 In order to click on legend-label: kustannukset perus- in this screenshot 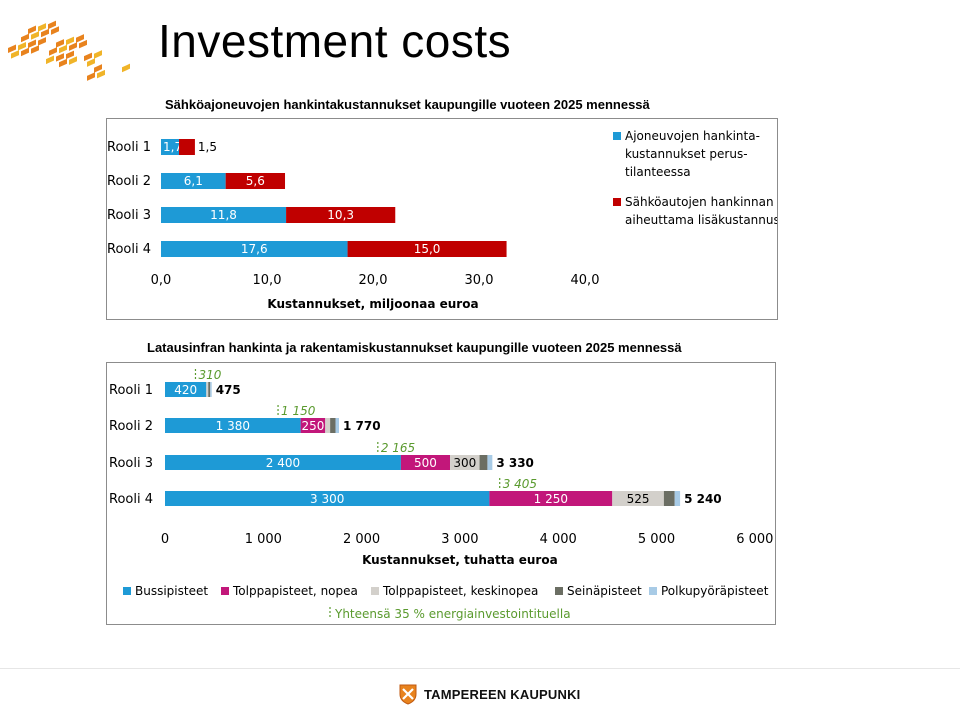, I will do `click(686, 154)`.